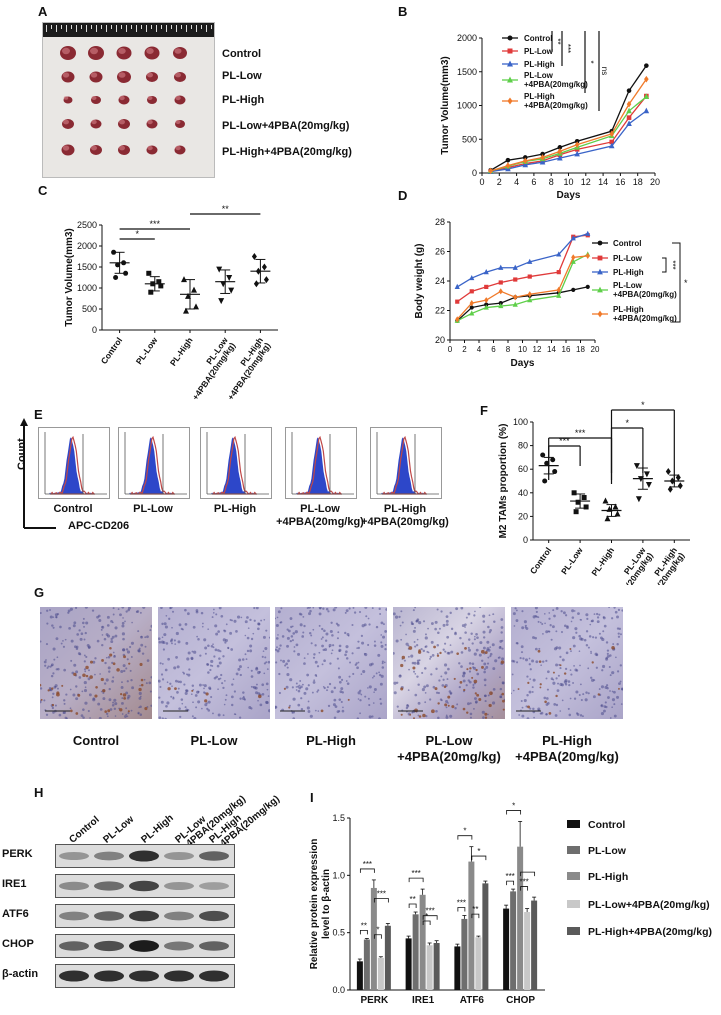  Describe the element at coordinates (522, 260) in the screenshot. I see `series-line` at that location.